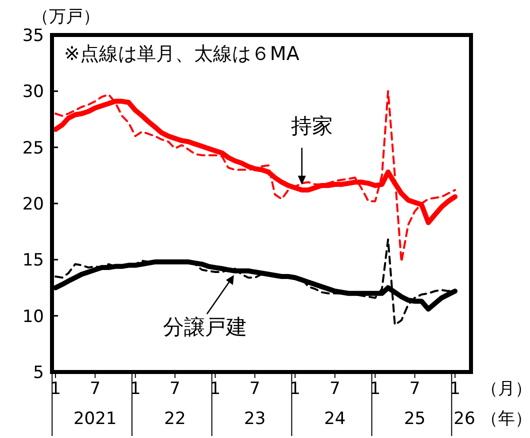 This screenshot has width=530, height=438. Describe the element at coordinates (33, 36) in the screenshot. I see `y-tick-label: 35` at that location.